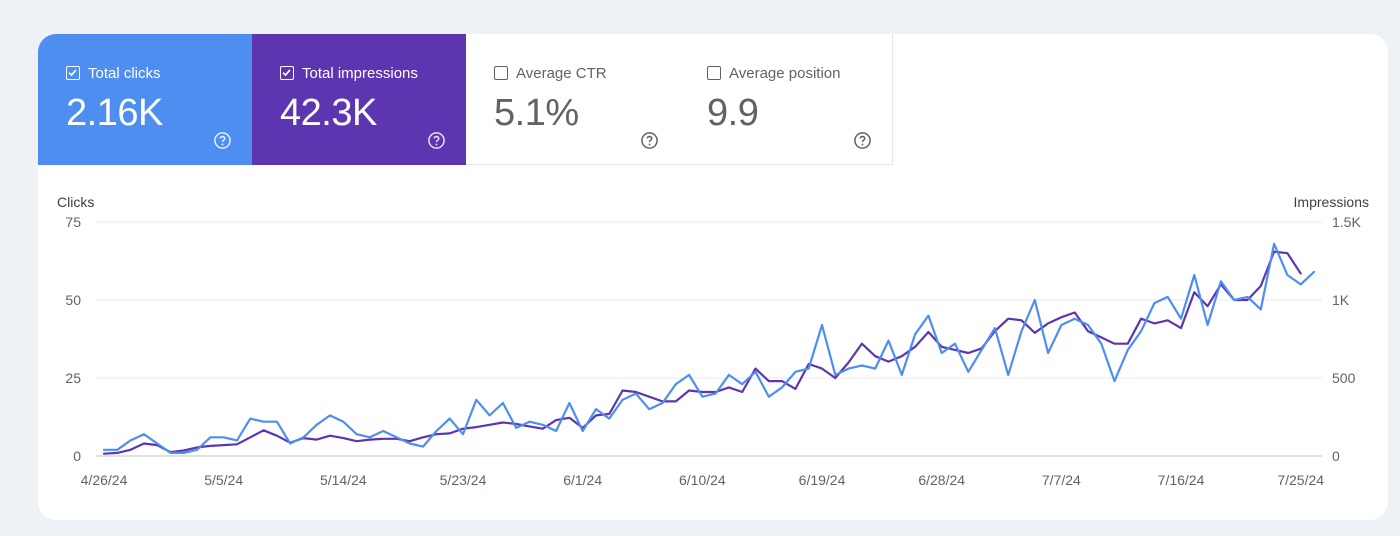 This screenshot has width=1400, height=536. Describe the element at coordinates (822, 480) in the screenshot. I see `x-tick-label: 6/19/24` at that location.